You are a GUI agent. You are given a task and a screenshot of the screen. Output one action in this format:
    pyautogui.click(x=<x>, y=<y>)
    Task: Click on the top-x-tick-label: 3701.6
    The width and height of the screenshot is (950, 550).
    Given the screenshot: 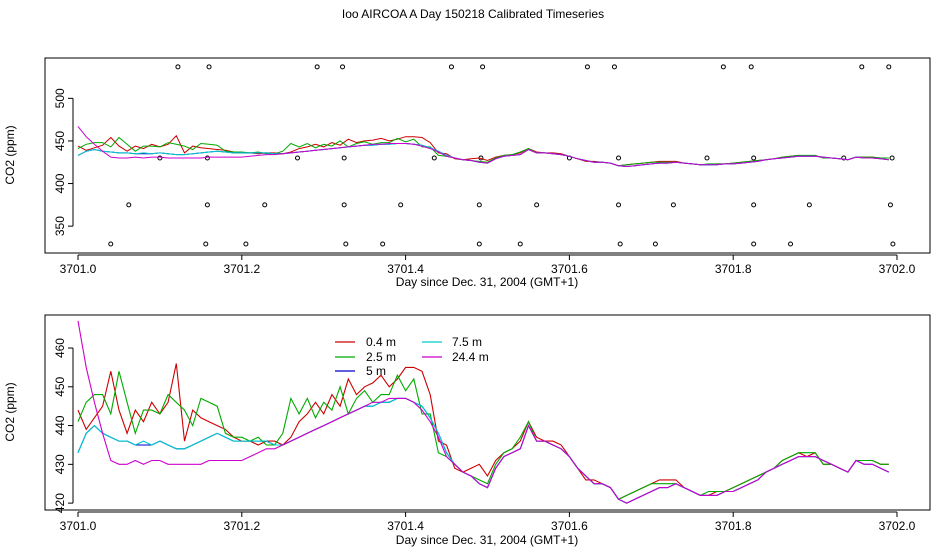 What is the action you would take?
    pyautogui.click(x=569, y=269)
    